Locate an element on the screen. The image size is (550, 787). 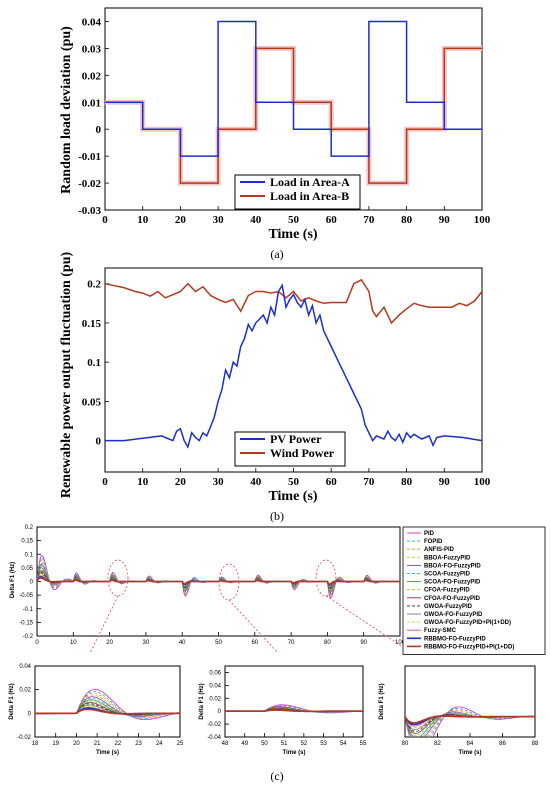
legend-label: PID is located at coordinates (429, 534).